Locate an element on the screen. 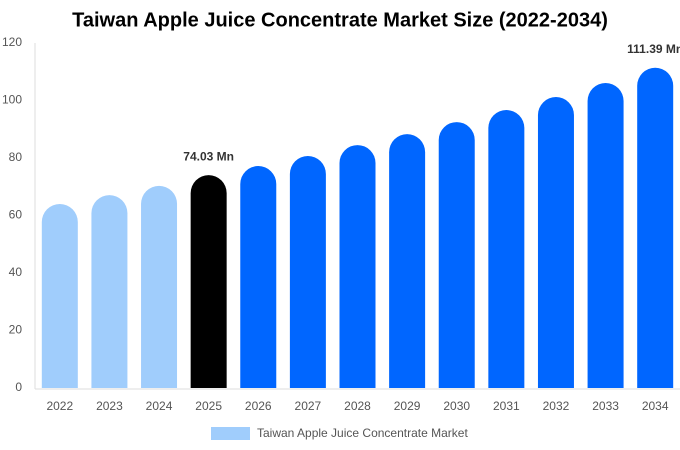 The width and height of the screenshot is (680, 450). y-tick-label: 40 is located at coordinates (16, 272).